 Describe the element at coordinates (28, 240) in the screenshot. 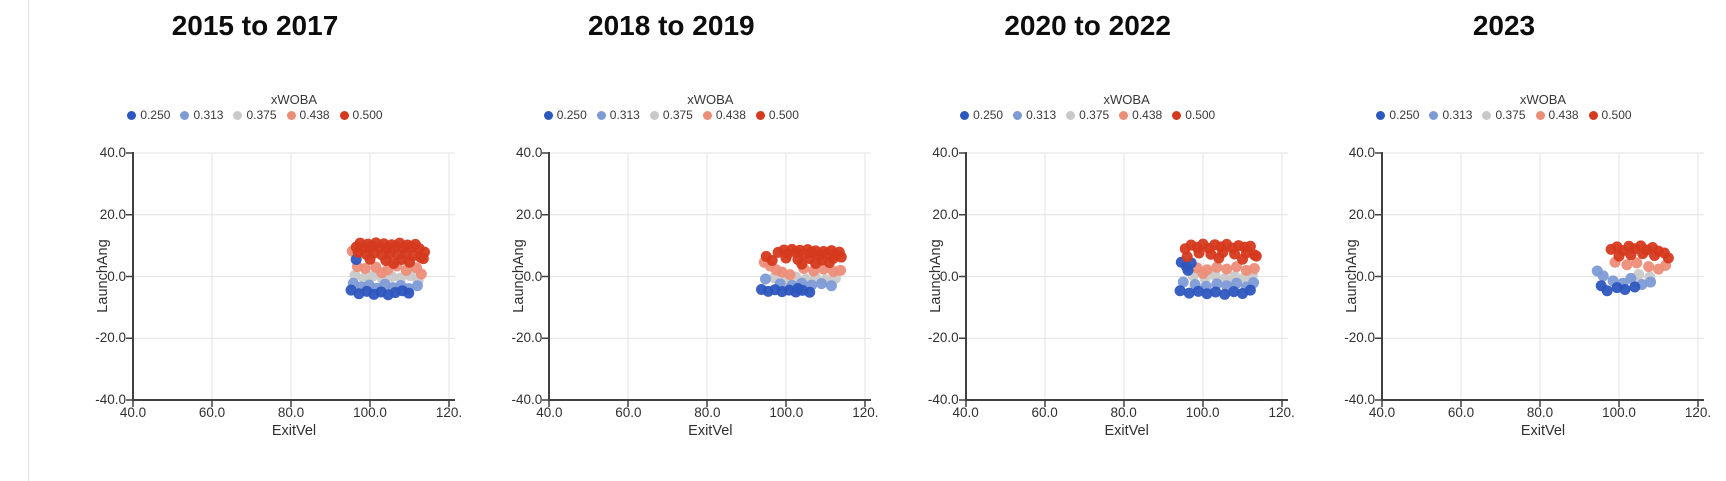

I see `sheet-left-border` at that location.